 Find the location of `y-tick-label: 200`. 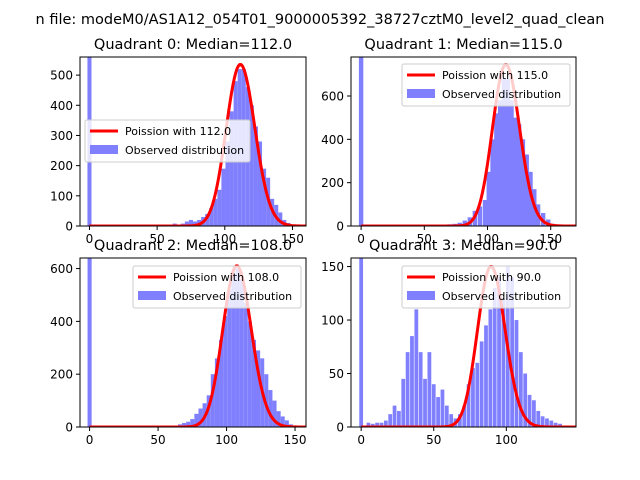

y-tick-label: 200 is located at coordinates (332, 183).